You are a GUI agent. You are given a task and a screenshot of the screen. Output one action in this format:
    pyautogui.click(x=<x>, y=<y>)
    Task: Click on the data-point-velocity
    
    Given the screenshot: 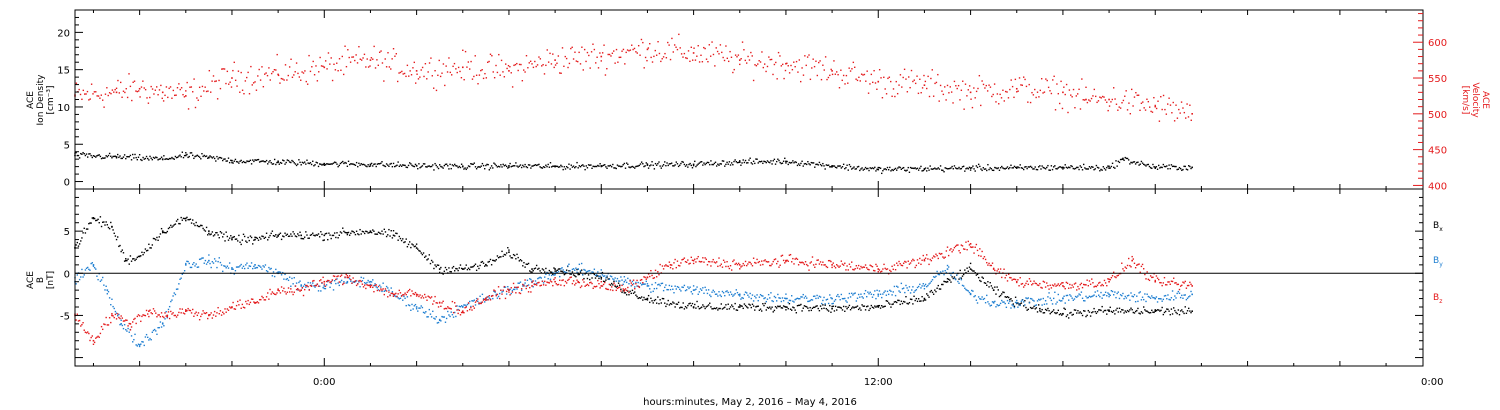 What is the action you would take?
    pyautogui.click(x=1063, y=92)
    